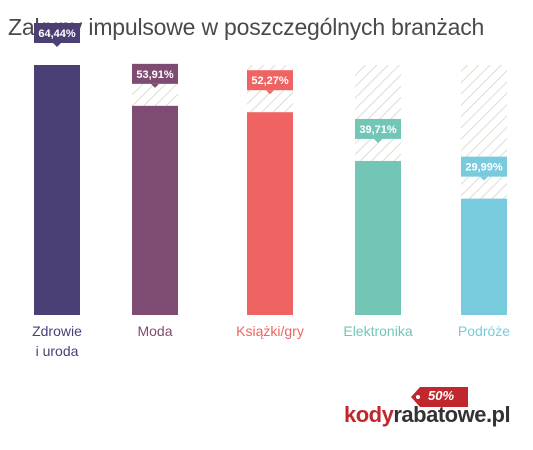 This screenshot has height=450, width=533. Describe the element at coordinates (377, 331) in the screenshot. I see `category-label: Elektronika` at that location.